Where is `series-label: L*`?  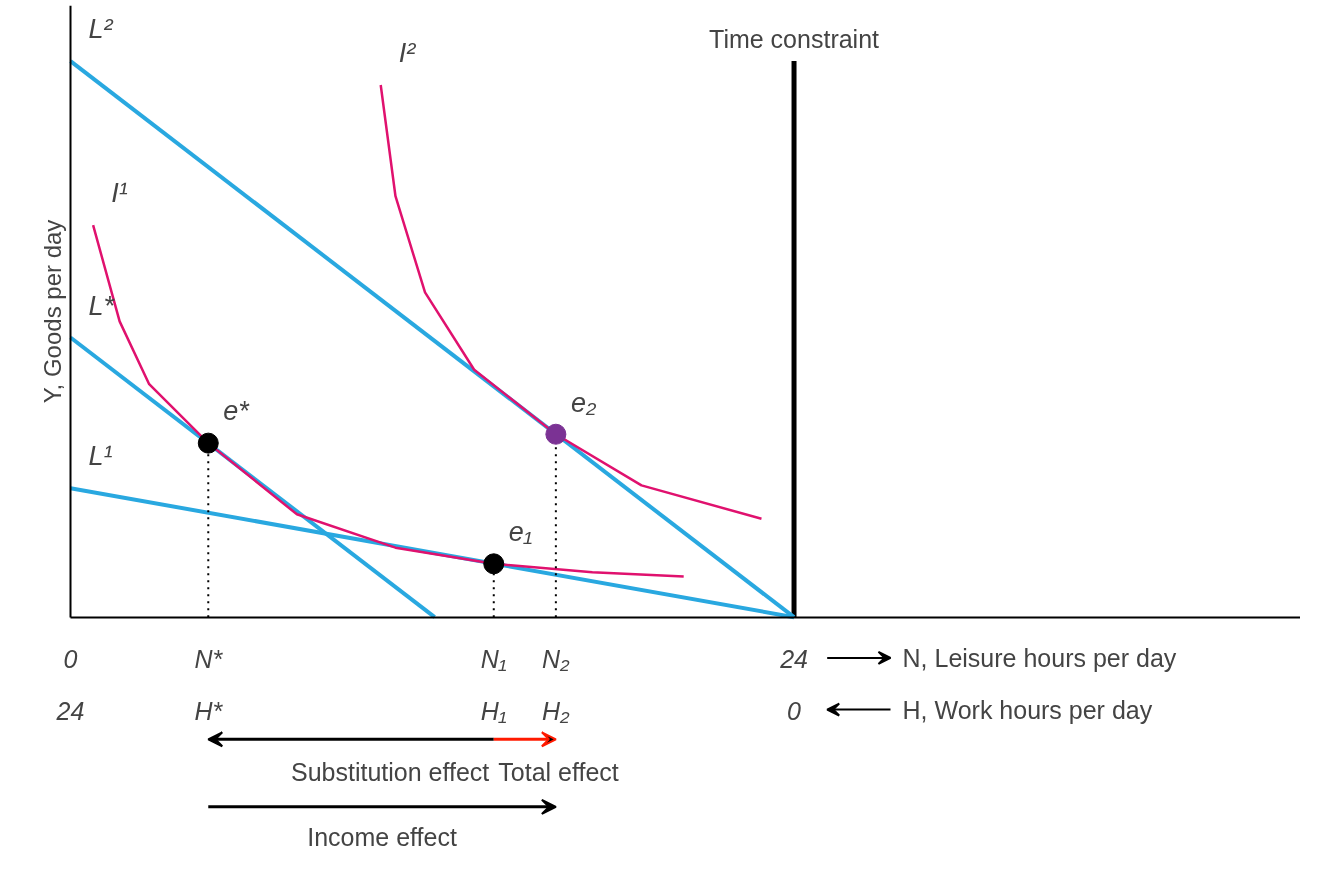
series-label: L* is located at coordinates (102, 305).